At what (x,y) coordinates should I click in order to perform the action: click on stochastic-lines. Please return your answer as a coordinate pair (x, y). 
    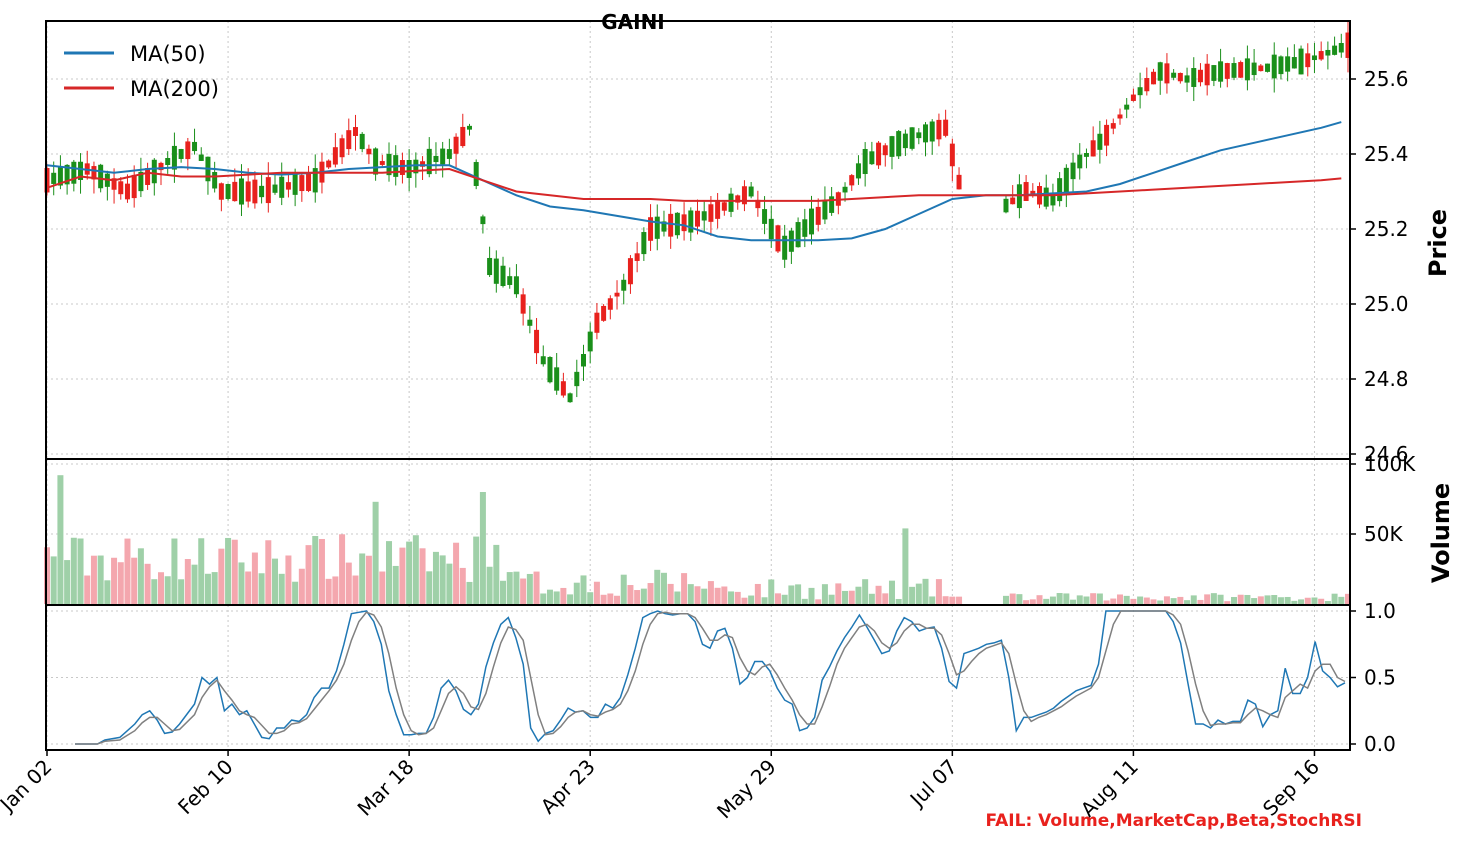
    Looking at the image, I should click on (710, 677).